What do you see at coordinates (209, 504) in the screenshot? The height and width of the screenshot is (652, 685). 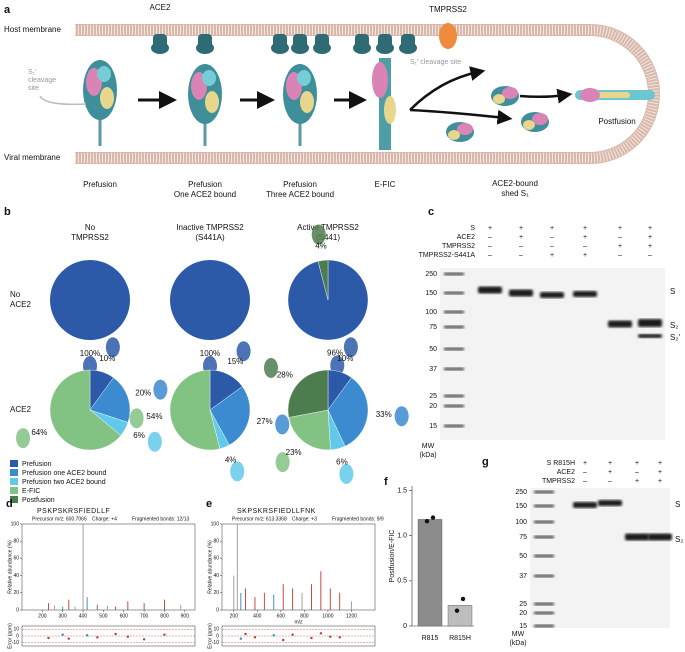 I see `panel-letter: e` at bounding box center [209, 504].